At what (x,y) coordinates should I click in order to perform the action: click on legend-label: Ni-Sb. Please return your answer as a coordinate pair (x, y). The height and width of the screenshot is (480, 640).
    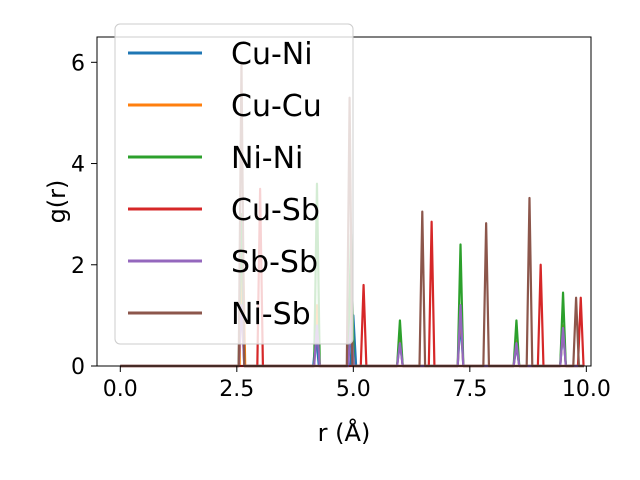
    Looking at the image, I should click on (271, 314).